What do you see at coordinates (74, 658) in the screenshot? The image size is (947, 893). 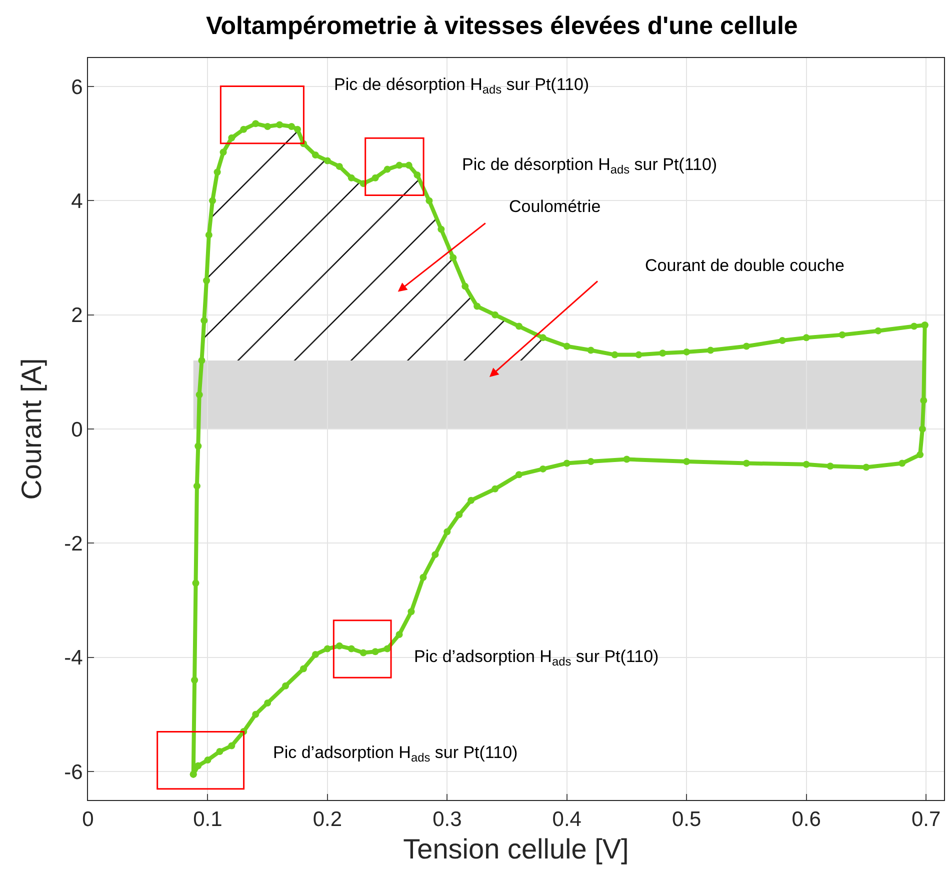 I see `y-tick-label: -4` at bounding box center [74, 658].